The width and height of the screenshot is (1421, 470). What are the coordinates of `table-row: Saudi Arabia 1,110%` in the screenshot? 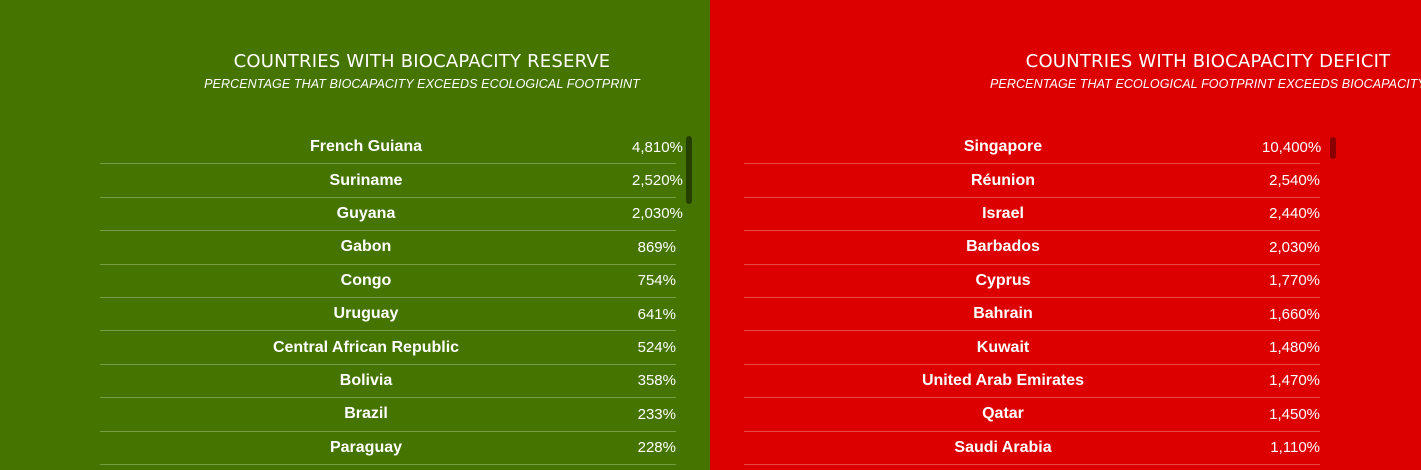 It's located at (1032, 448).